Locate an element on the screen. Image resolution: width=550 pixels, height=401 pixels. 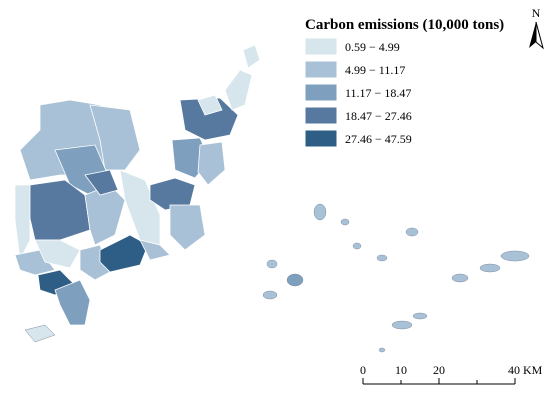
legend-label: 0.59 − 4.99 is located at coordinates (372, 47).